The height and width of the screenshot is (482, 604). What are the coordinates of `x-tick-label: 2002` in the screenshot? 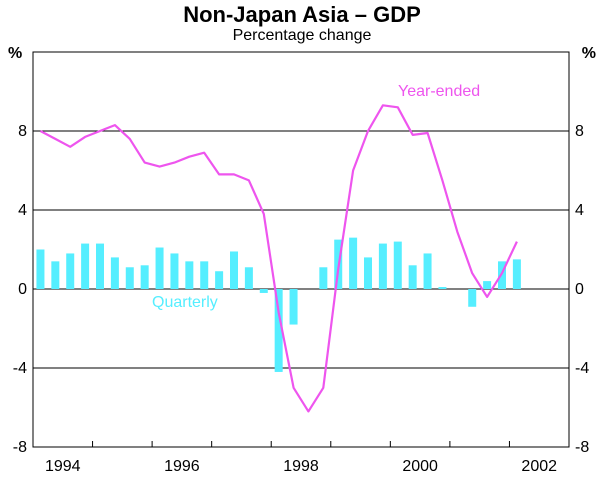 It's located at (539, 466).